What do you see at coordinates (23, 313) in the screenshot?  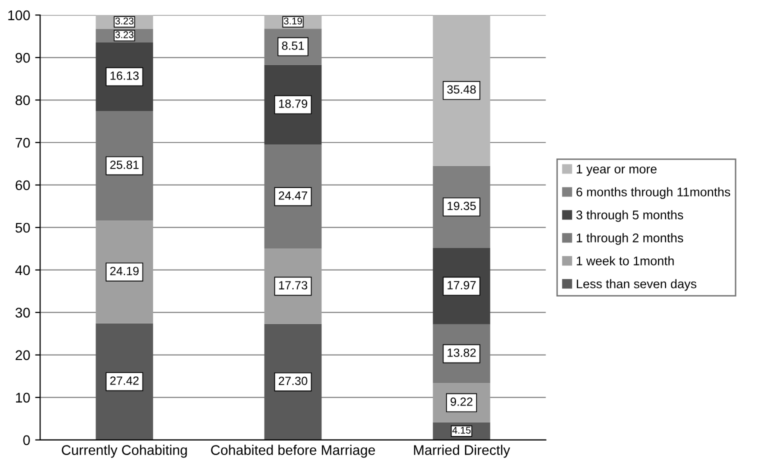 I see `y-tick-label: 30` at bounding box center [23, 313].